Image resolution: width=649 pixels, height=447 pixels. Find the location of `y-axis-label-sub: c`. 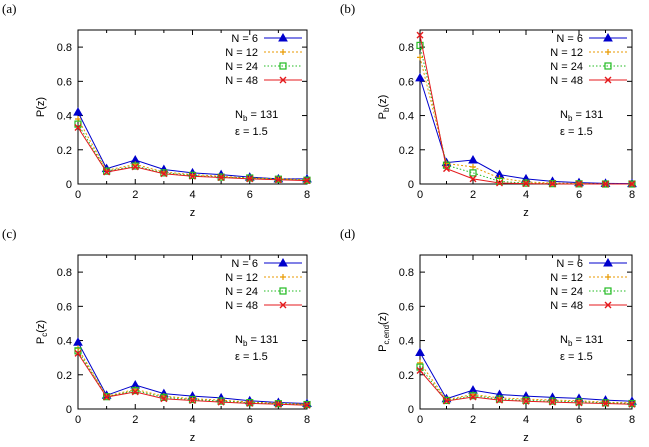

y-axis-label-sub: c is located at coordinates (44, 335).